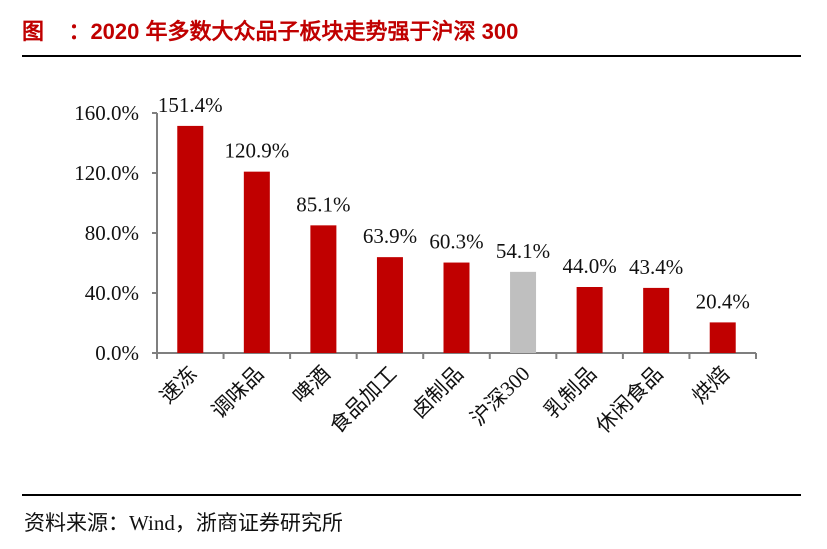 The height and width of the screenshot is (549, 827). I want to click on y-tick-label: 80.0%, so click(112, 233).